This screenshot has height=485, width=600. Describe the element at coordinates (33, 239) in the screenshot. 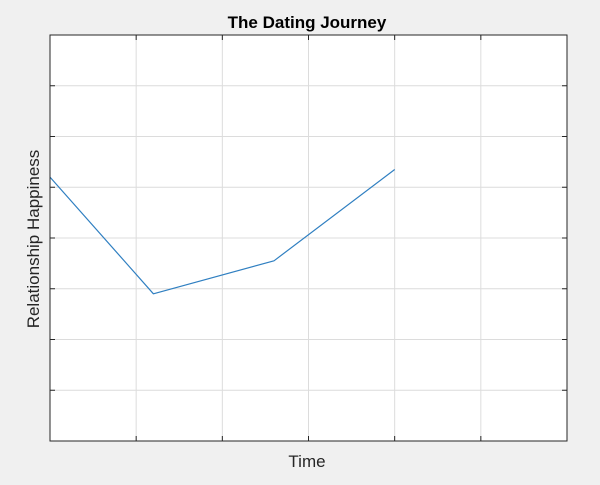

I see `y-axis-label: Relationship Happiness` at that location.